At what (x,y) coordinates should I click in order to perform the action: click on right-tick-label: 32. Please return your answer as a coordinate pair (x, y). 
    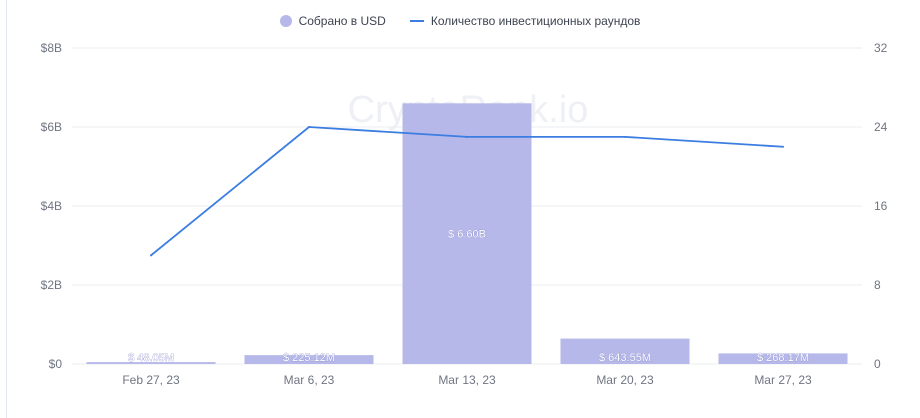
    Looking at the image, I should click on (881, 48).